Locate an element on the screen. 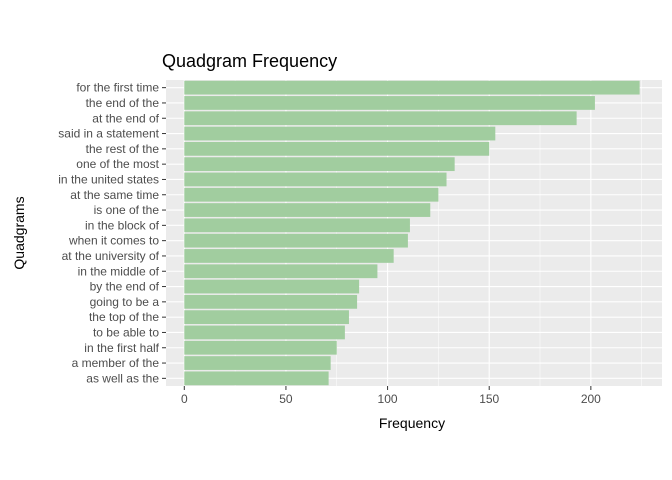  category-label: the rest of the is located at coordinates (123, 149).